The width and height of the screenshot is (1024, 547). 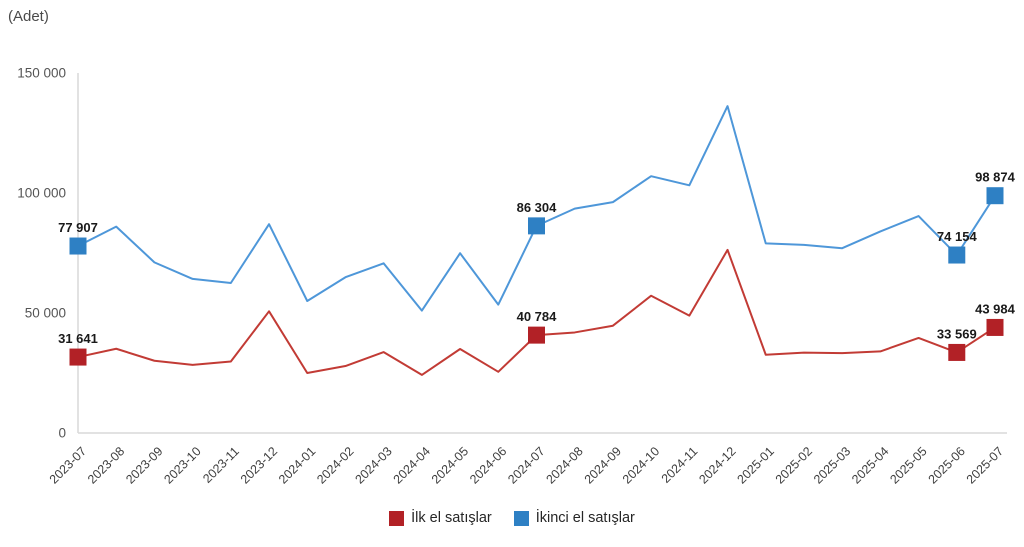 I want to click on x-axis-tick-label: 2023-12, so click(x=259, y=465).